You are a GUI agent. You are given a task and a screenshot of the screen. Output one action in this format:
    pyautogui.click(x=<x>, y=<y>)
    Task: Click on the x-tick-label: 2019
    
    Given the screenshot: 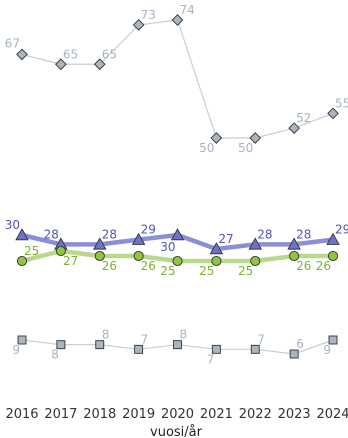 What is the action you would take?
    pyautogui.click(x=138, y=414)
    